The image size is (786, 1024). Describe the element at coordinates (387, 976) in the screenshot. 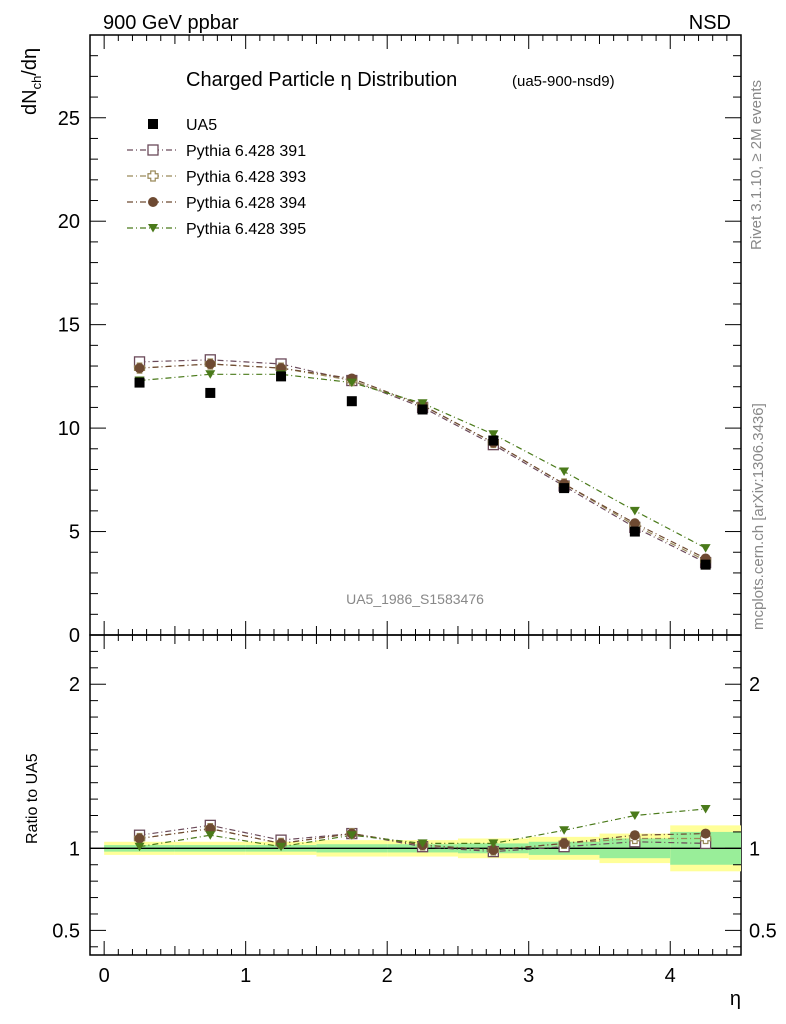

I see `x-tick-label: 2` at that location.